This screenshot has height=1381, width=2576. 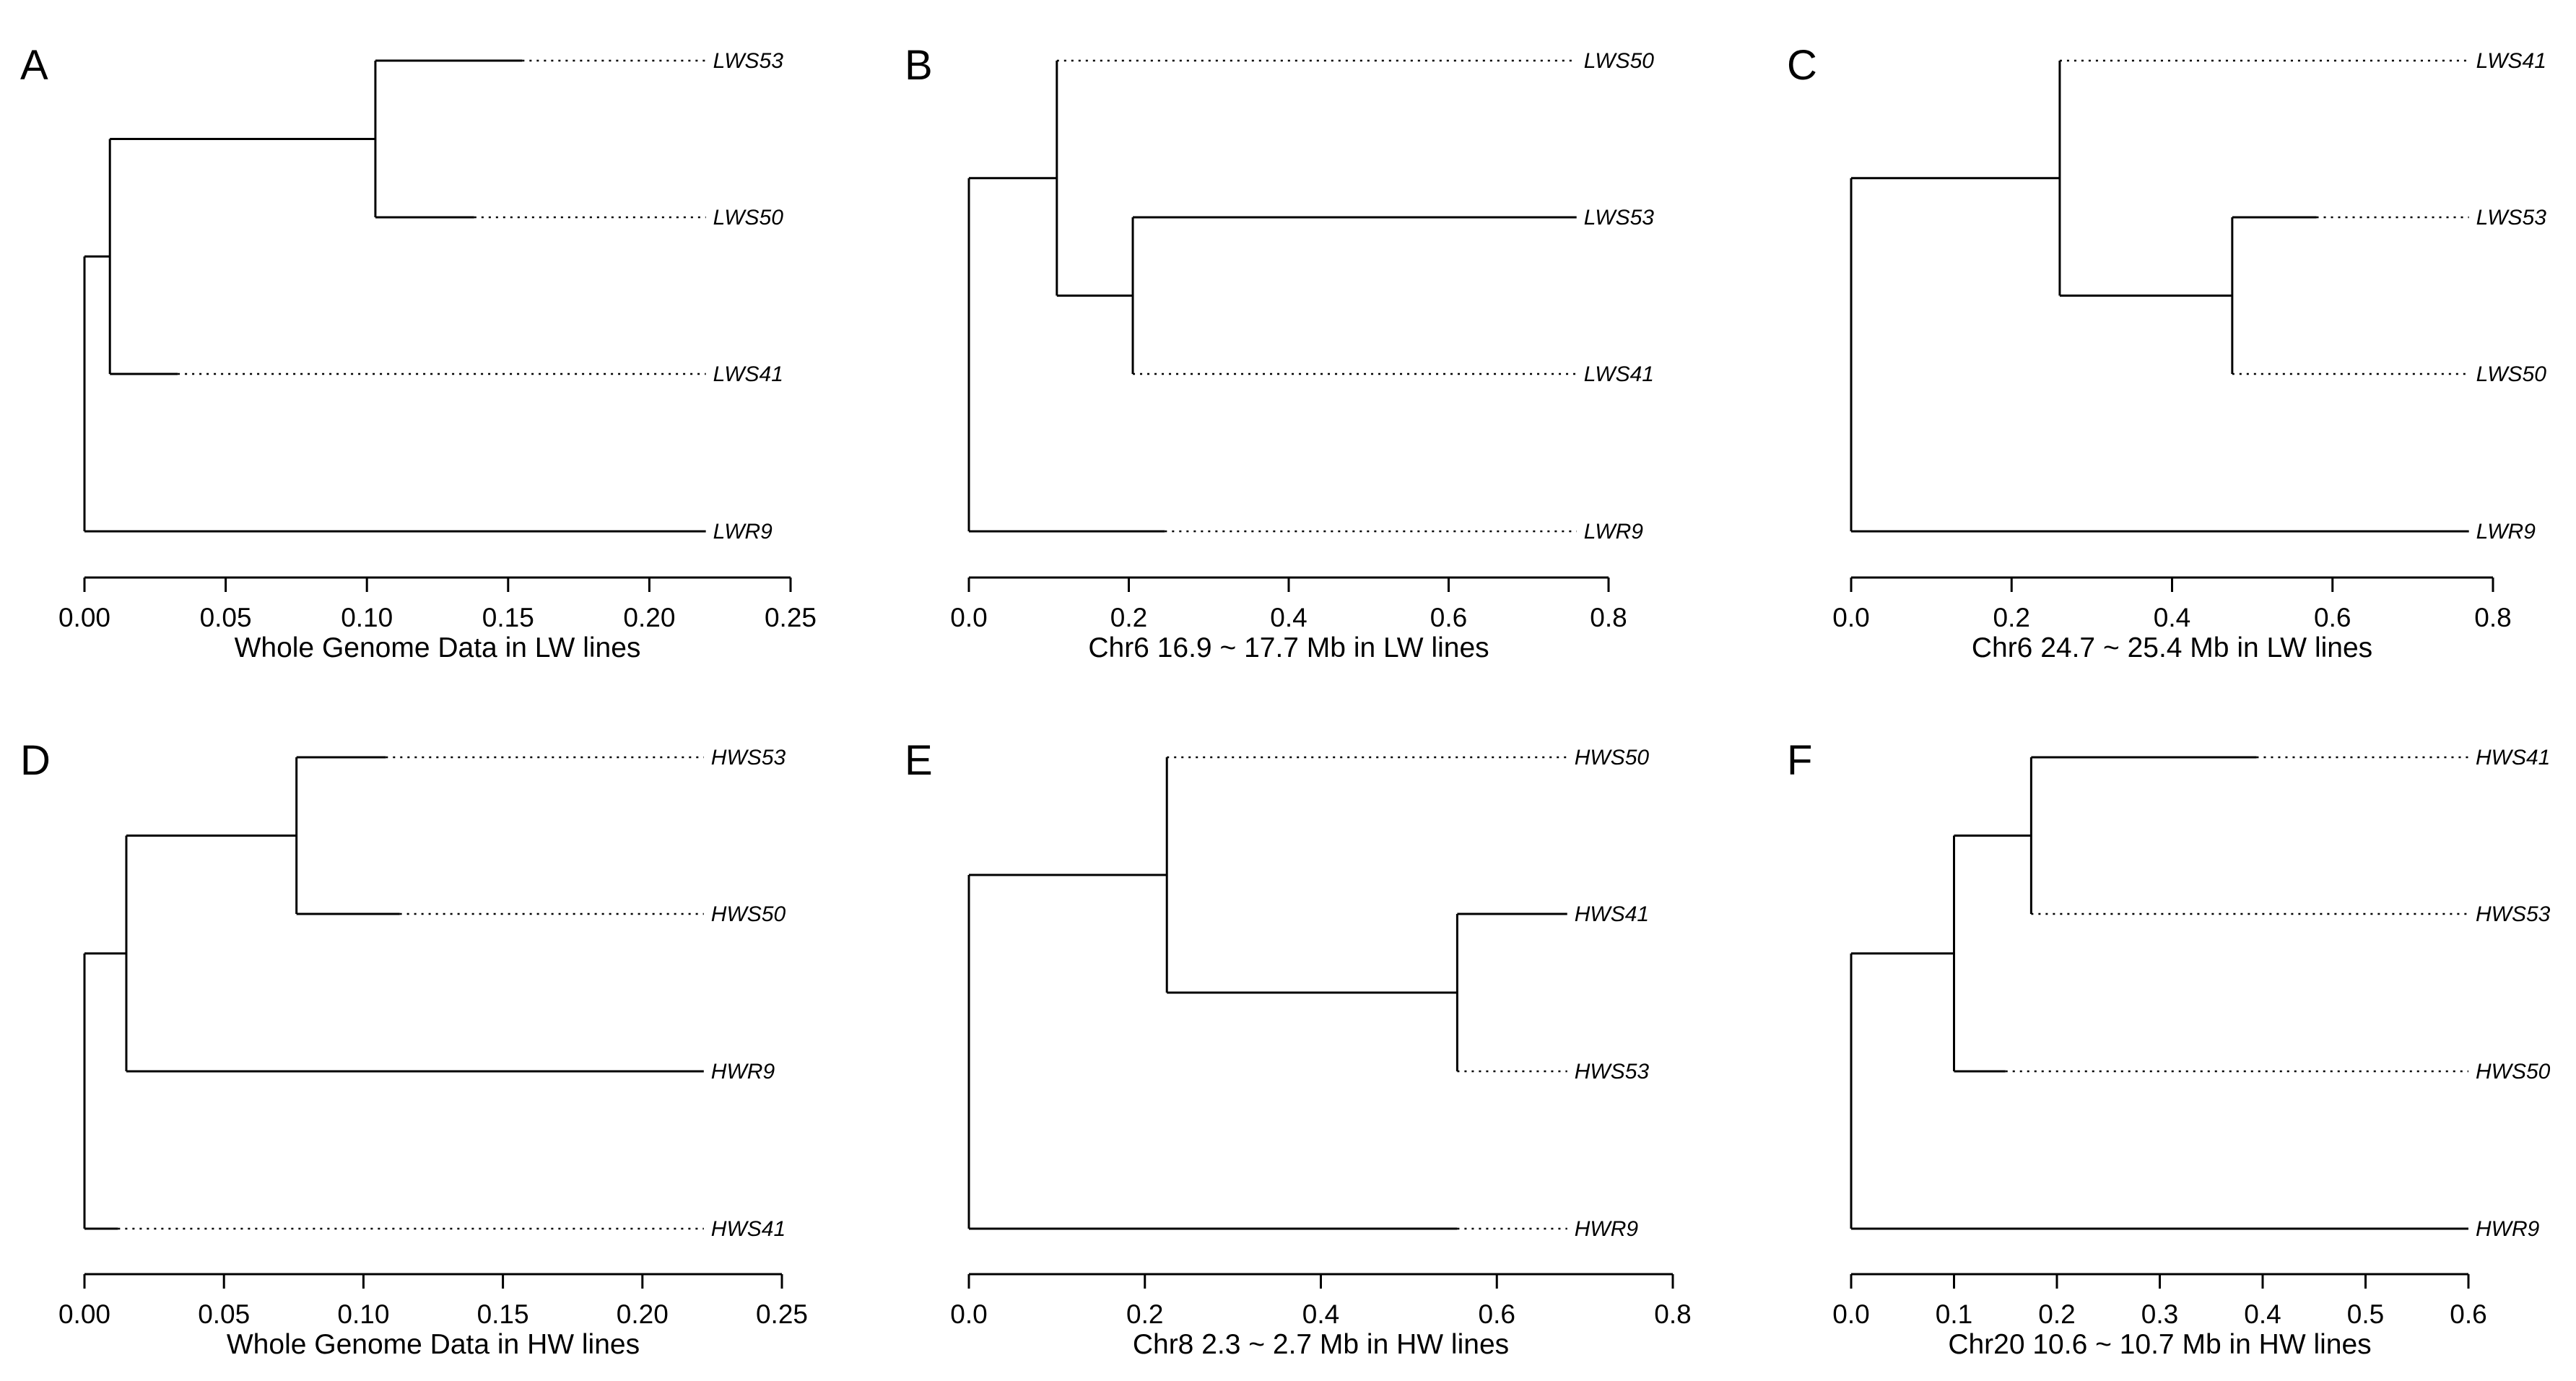 What do you see at coordinates (34, 65) in the screenshot?
I see `panel-letter: A` at bounding box center [34, 65].